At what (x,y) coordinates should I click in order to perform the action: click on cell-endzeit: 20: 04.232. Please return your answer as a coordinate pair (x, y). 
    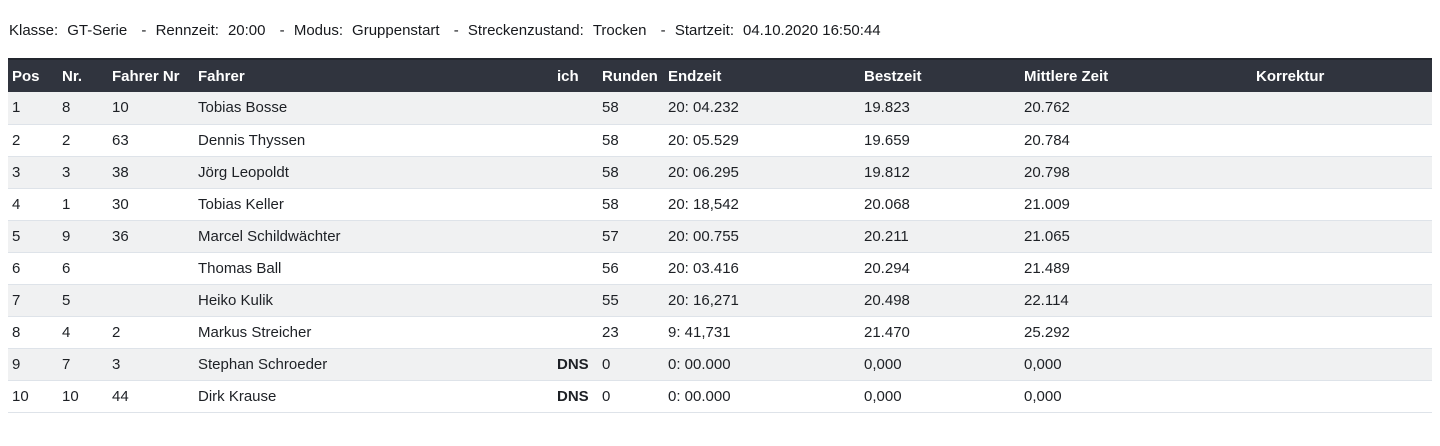
    Looking at the image, I should click on (762, 108).